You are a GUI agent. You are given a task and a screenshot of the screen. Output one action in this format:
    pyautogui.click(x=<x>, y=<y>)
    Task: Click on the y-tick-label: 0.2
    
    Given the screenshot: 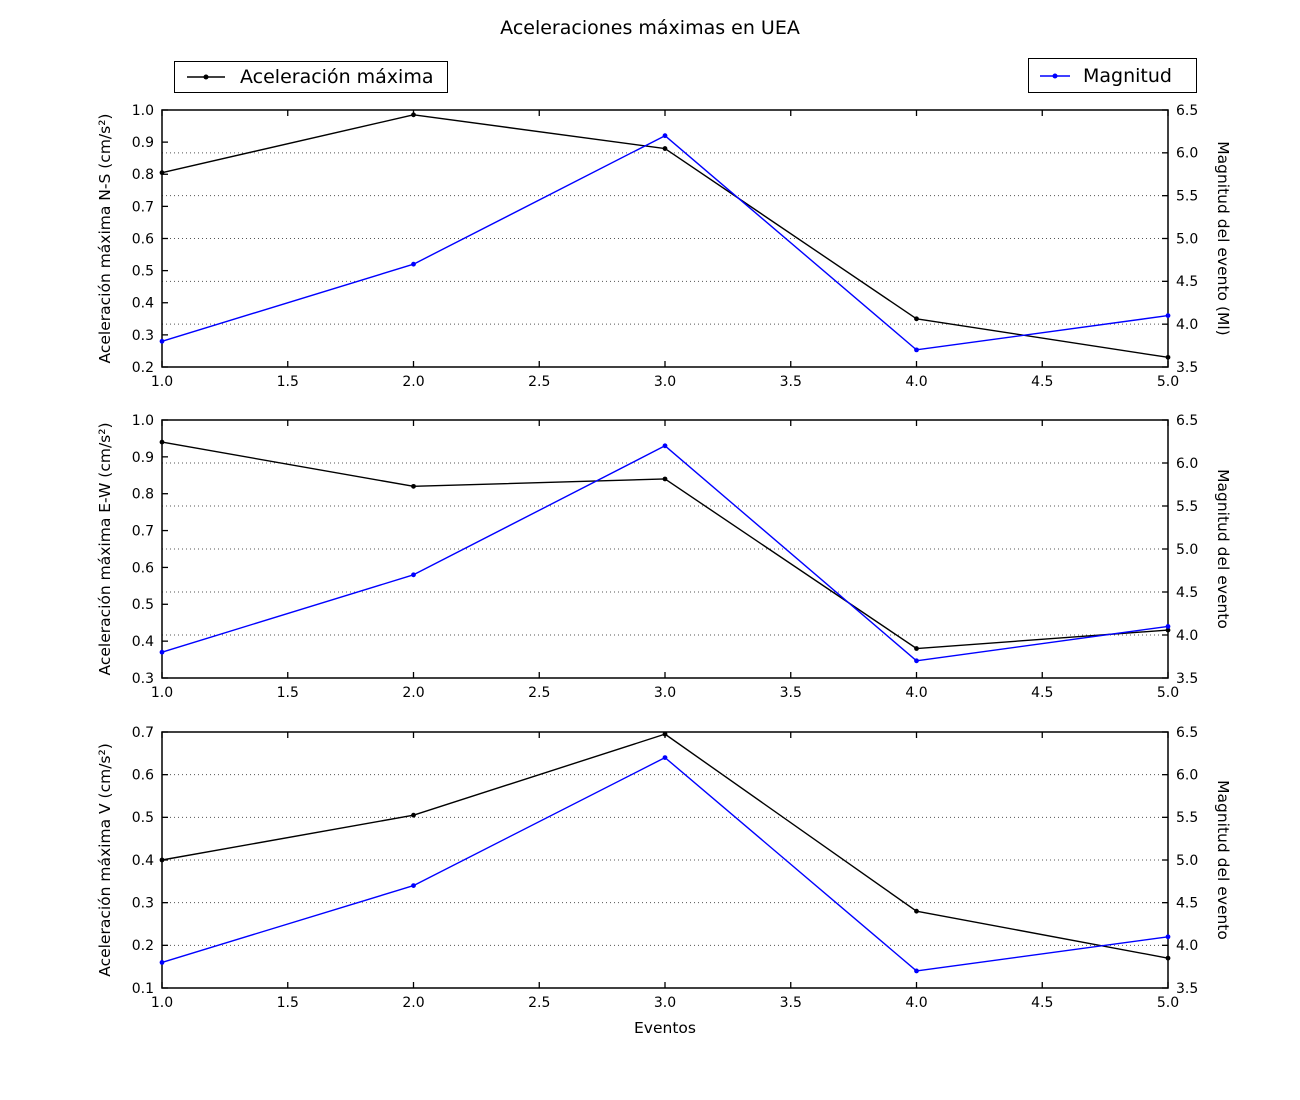 What is the action you would take?
    pyautogui.click(x=143, y=368)
    